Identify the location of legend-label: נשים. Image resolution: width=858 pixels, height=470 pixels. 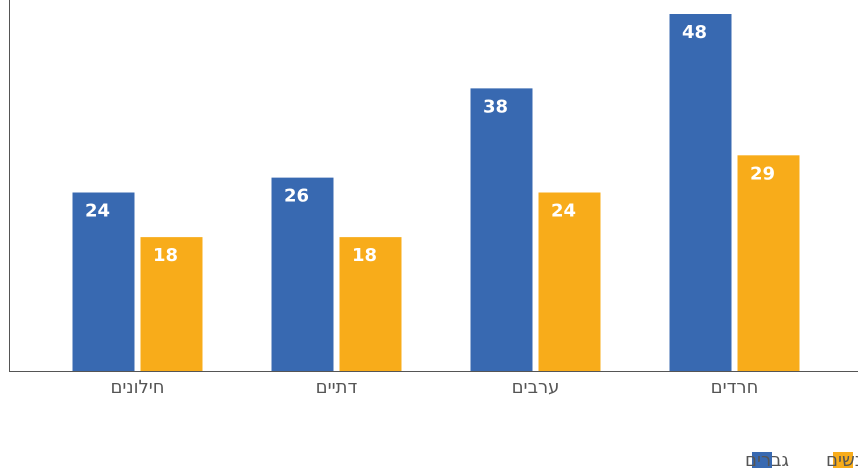
(842, 460).